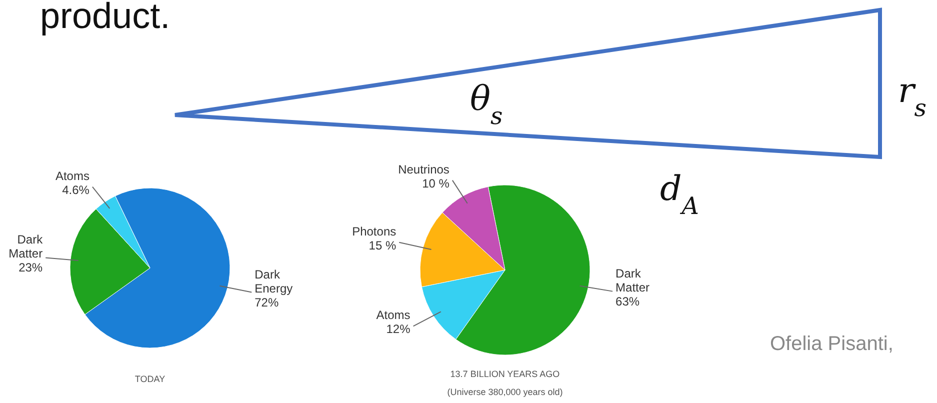  Describe the element at coordinates (398, 329) in the screenshot. I see `data-label: 12%` at that location.